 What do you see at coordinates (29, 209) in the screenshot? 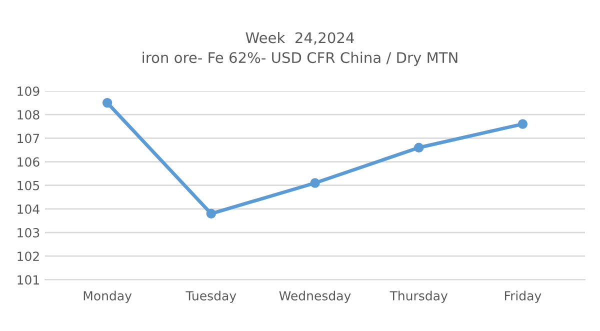
I see `y-tick-label: 104` at bounding box center [29, 209].